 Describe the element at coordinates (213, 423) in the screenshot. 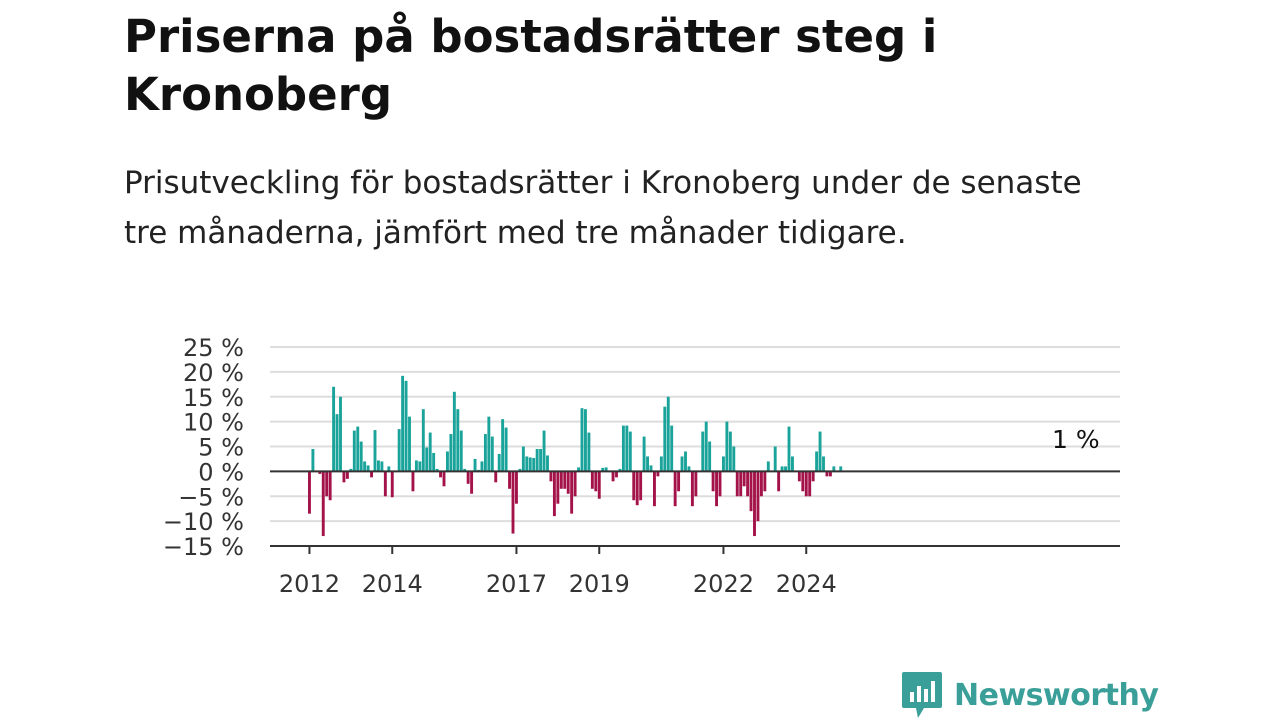

I see `y-tick-label: 10 %` at that location.